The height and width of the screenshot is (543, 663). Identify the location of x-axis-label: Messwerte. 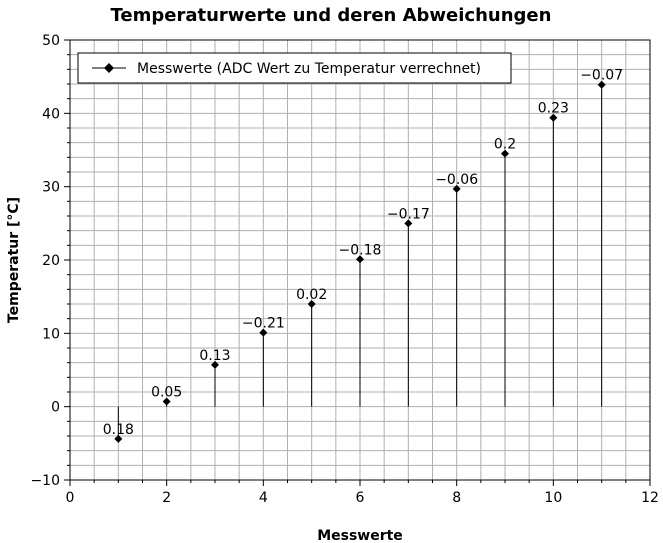
(360, 535).